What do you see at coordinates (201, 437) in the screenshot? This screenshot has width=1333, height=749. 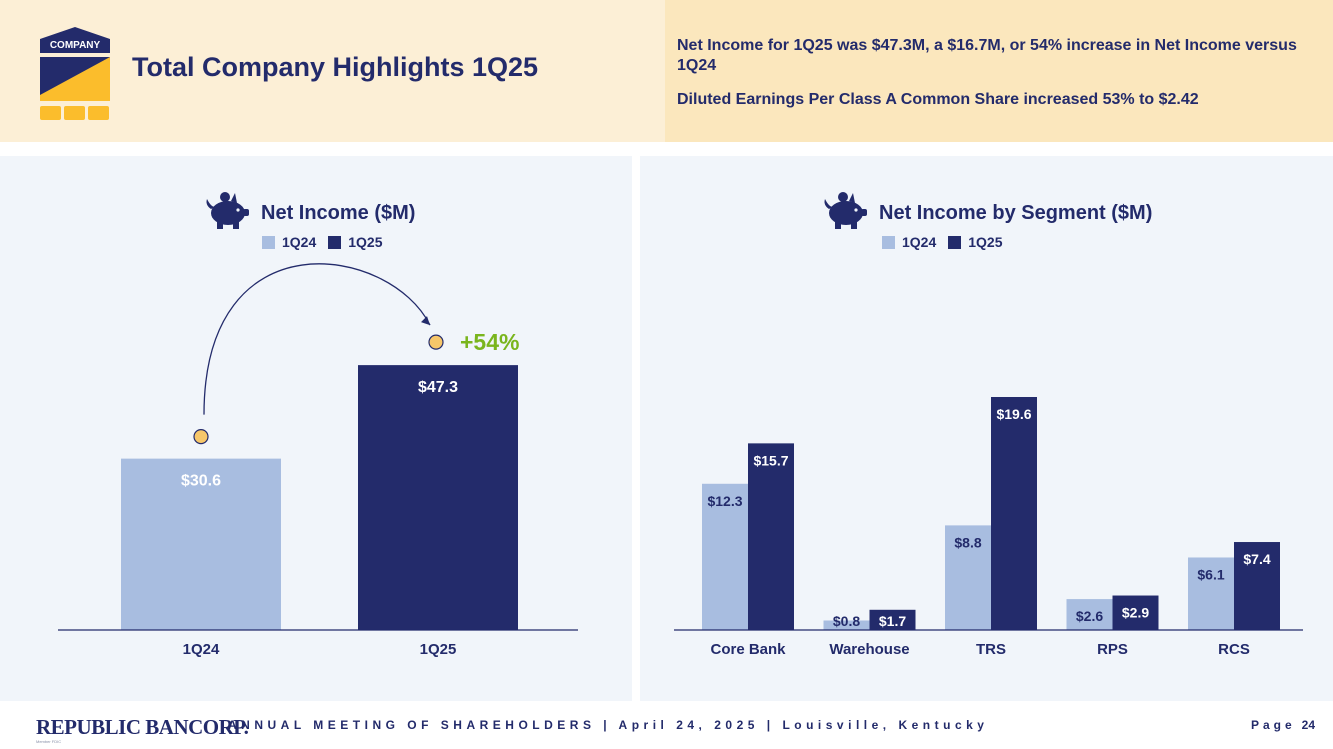 I see `marker-1q24` at bounding box center [201, 437].